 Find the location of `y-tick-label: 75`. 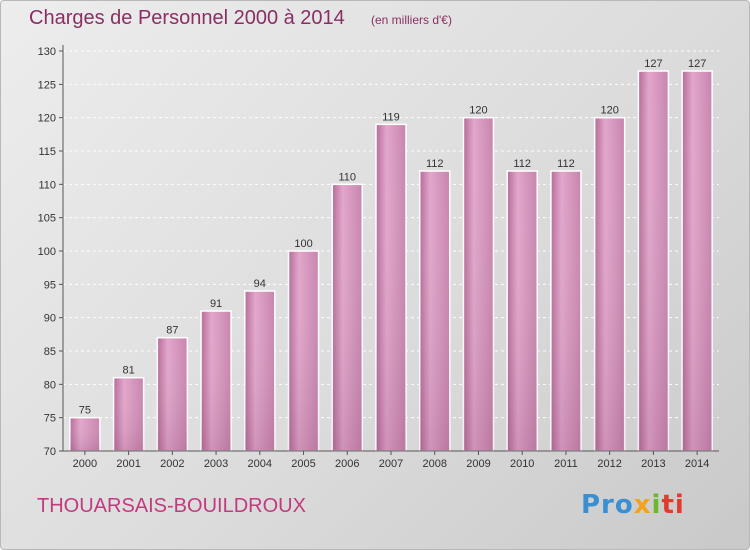

y-tick-label: 75 is located at coordinates (50, 419).